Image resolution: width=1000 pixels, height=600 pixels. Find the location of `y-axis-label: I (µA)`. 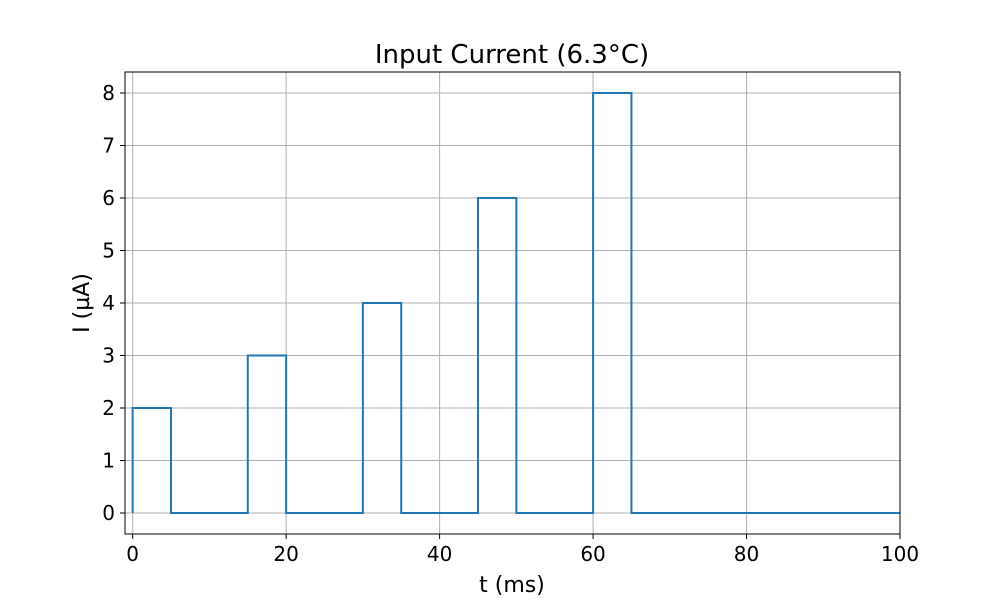

y-axis-label: I (µA) is located at coordinates (82, 303).